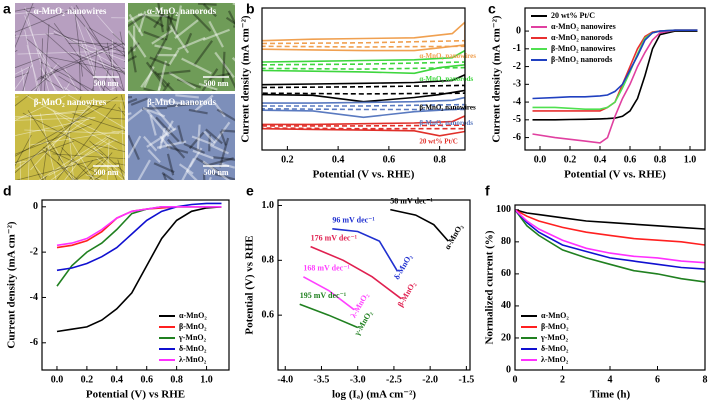  I want to click on x-tick-label: 0.0, so click(57, 379).